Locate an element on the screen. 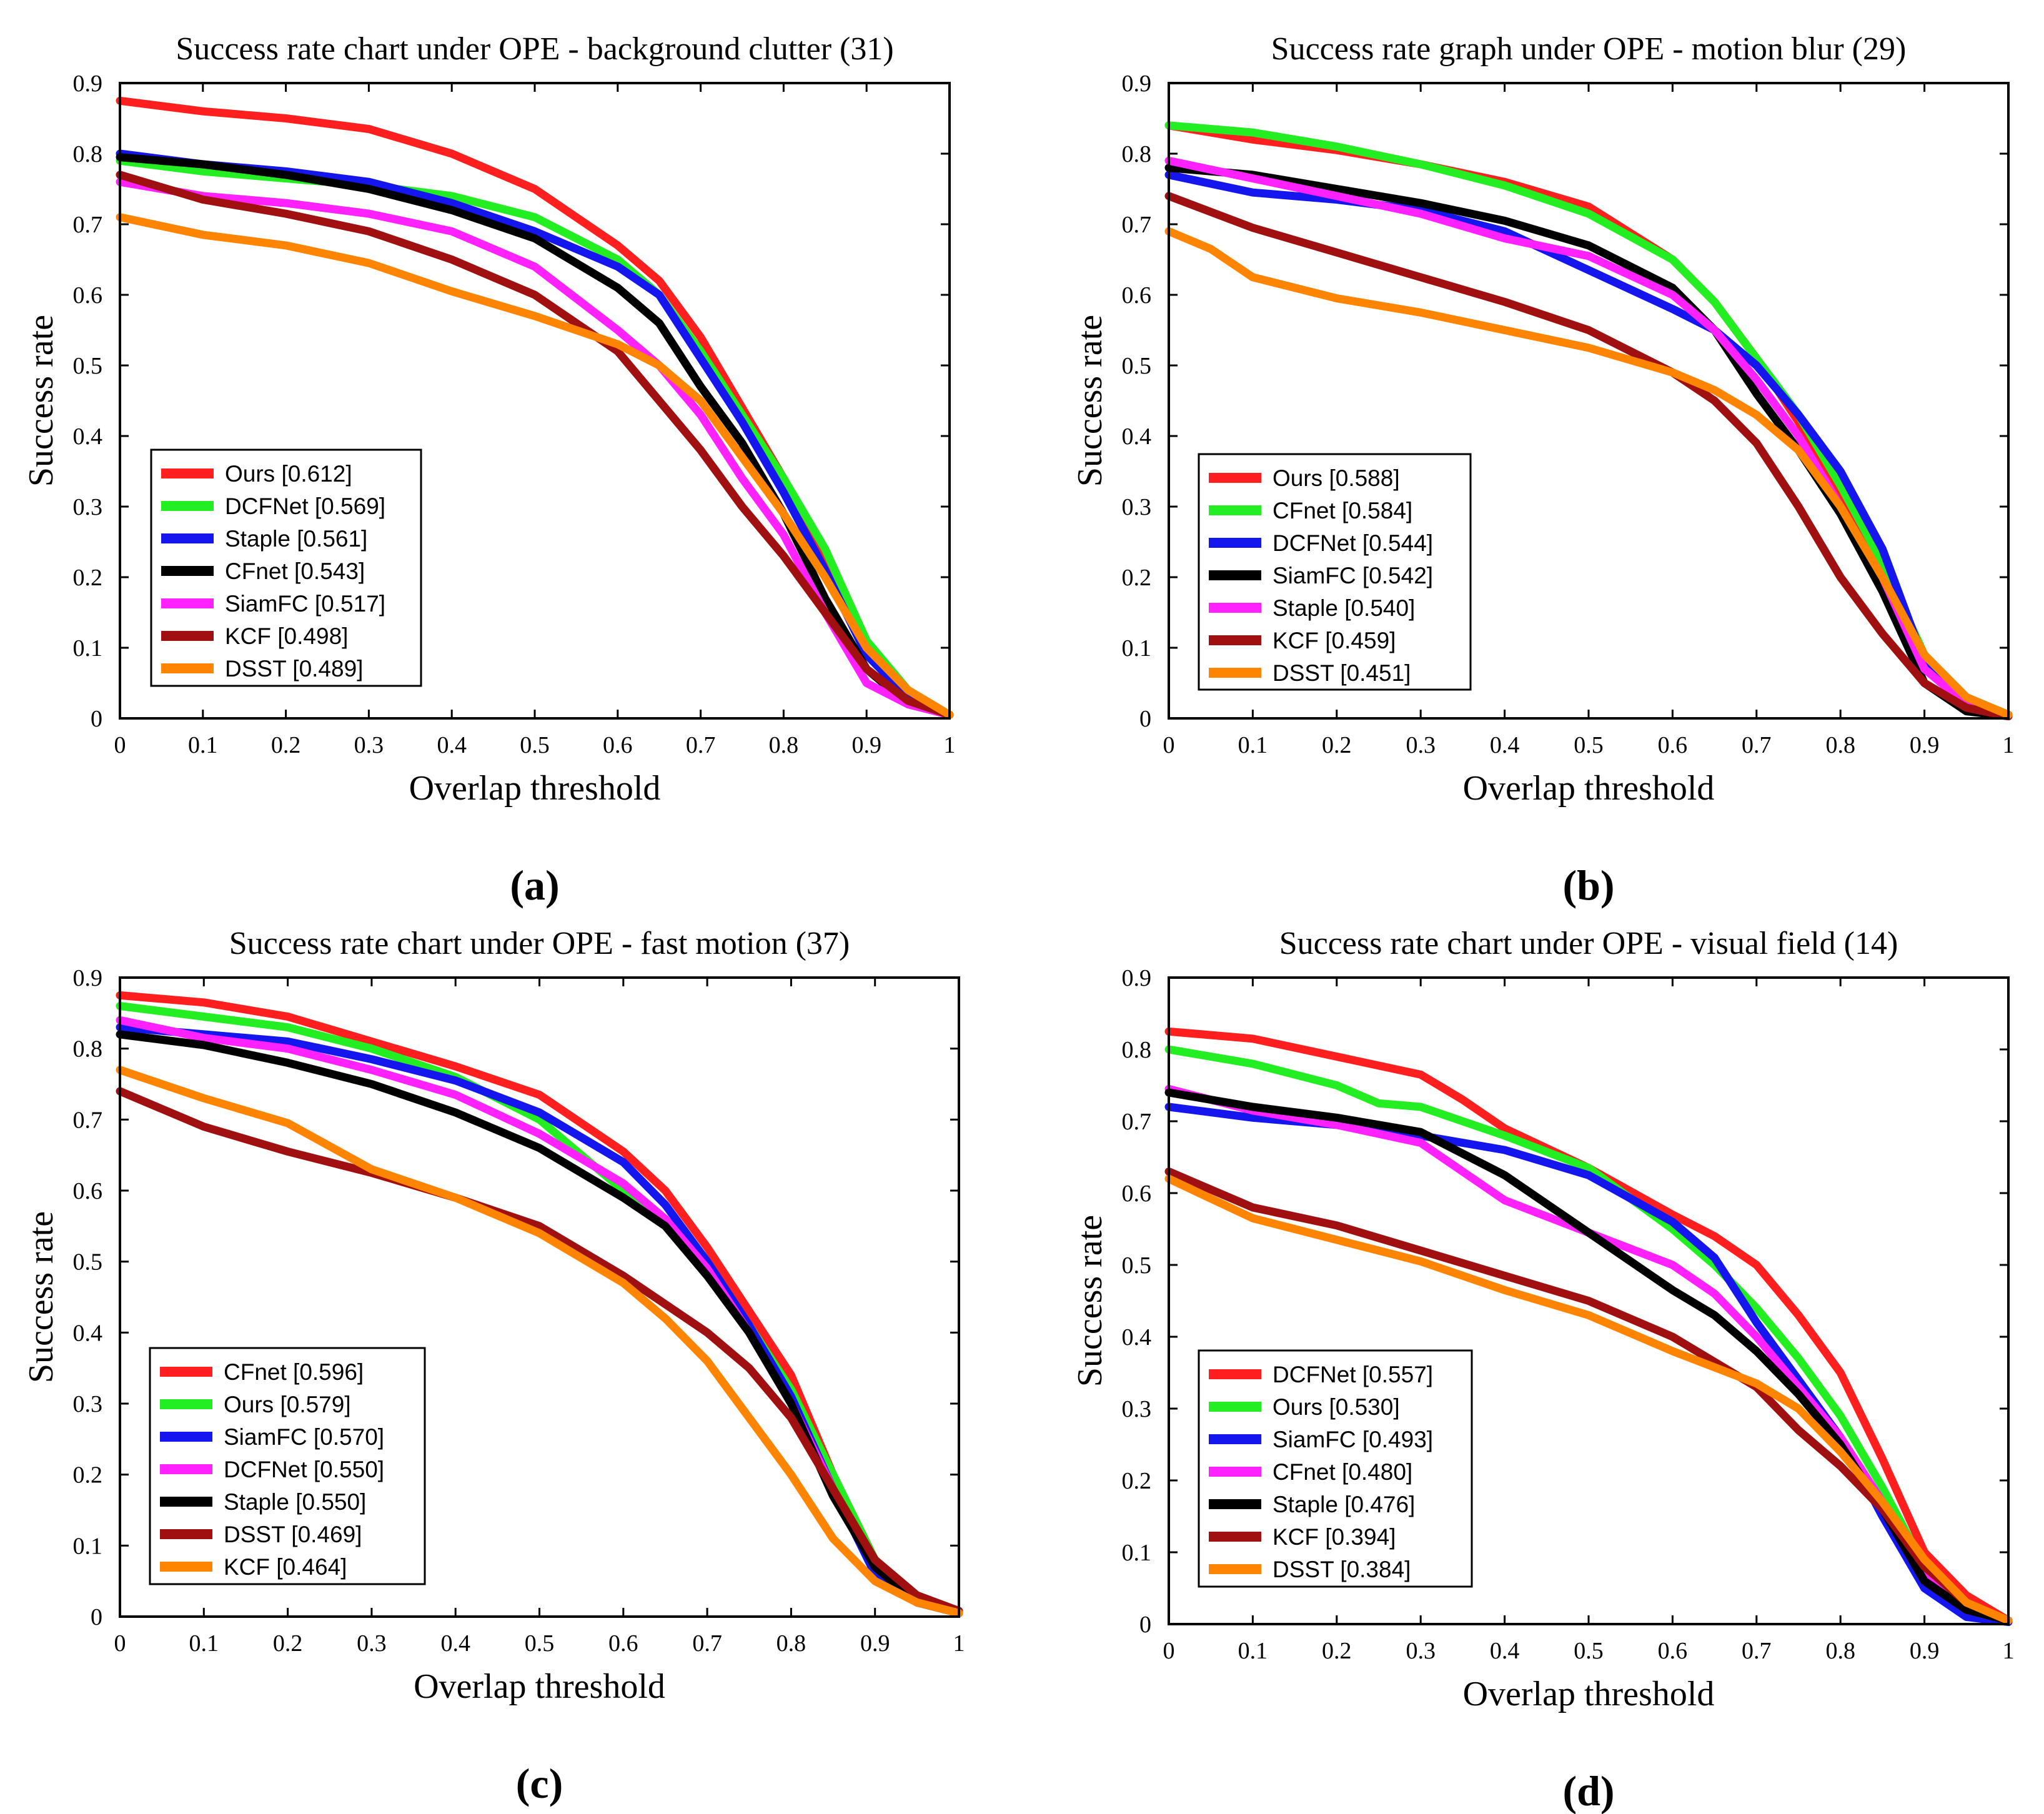 The image size is (2044, 1814). y-tick-label: 0.3 is located at coordinates (88, 1404).